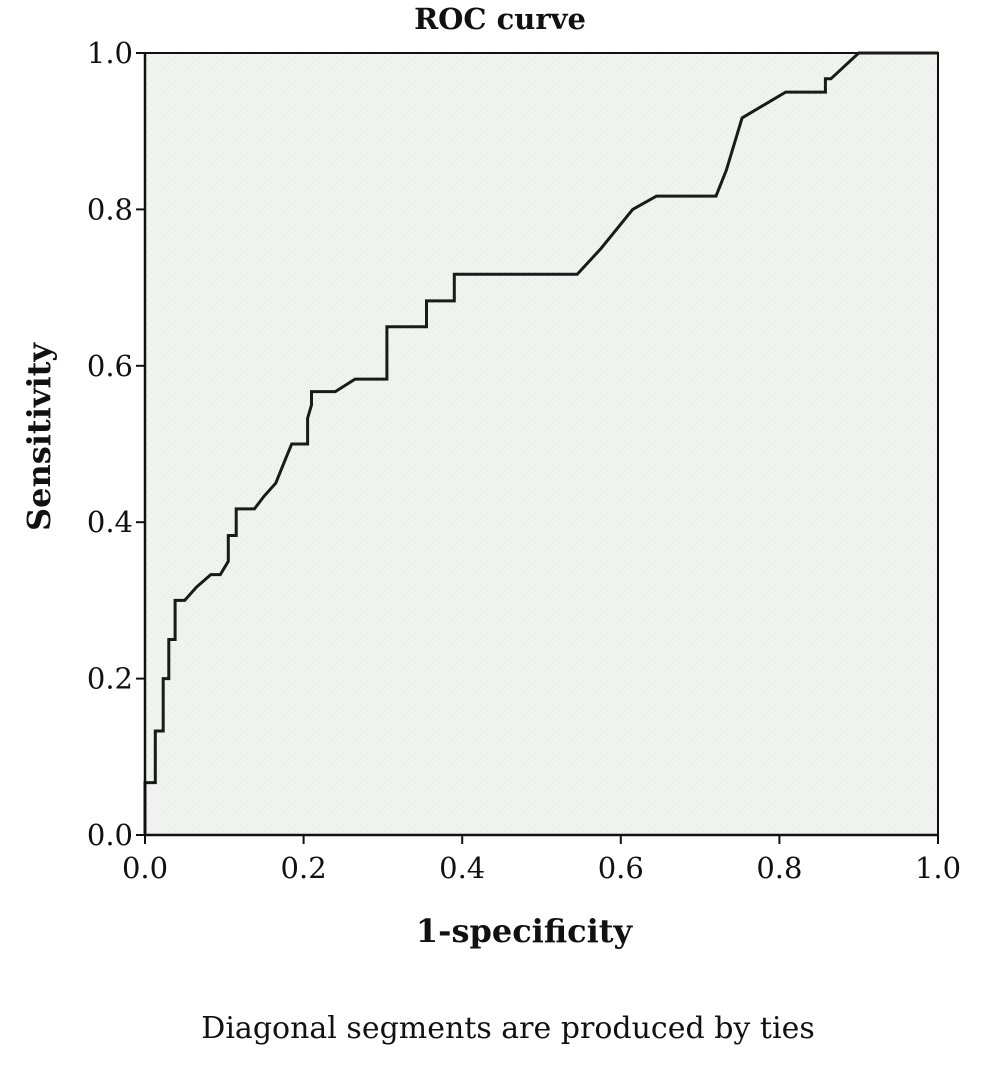  Describe the element at coordinates (39, 436) in the screenshot. I see `y-axis-title: Sensitivity` at that location.